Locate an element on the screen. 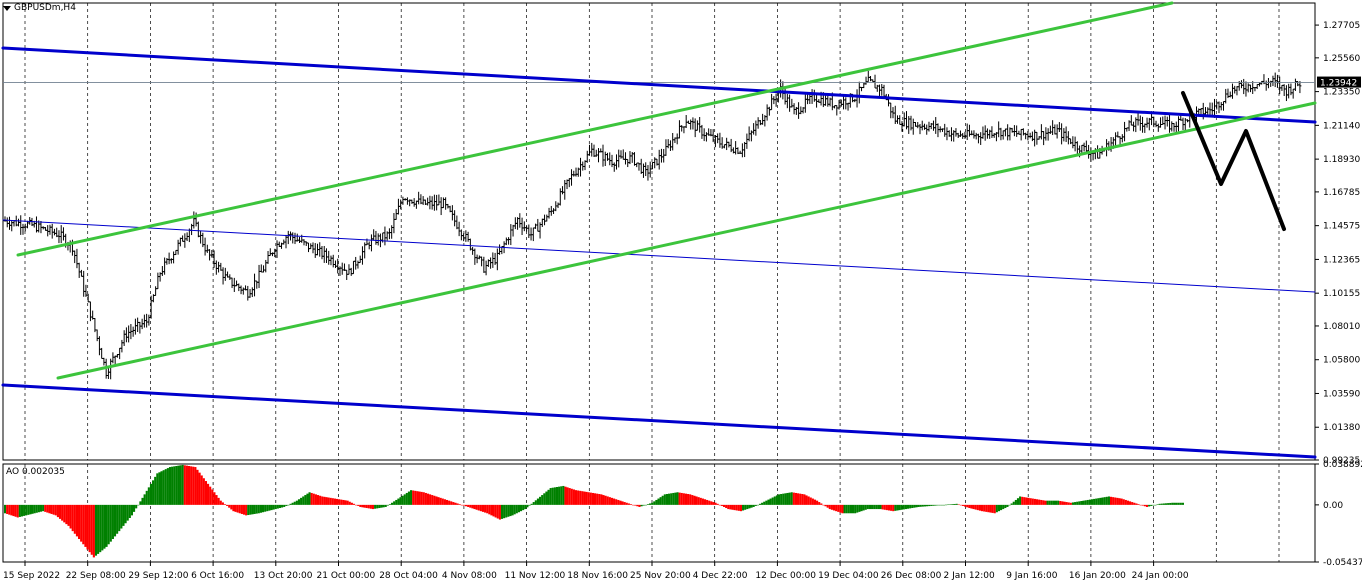  forecast-zigzag is located at coordinates (1233, 161).